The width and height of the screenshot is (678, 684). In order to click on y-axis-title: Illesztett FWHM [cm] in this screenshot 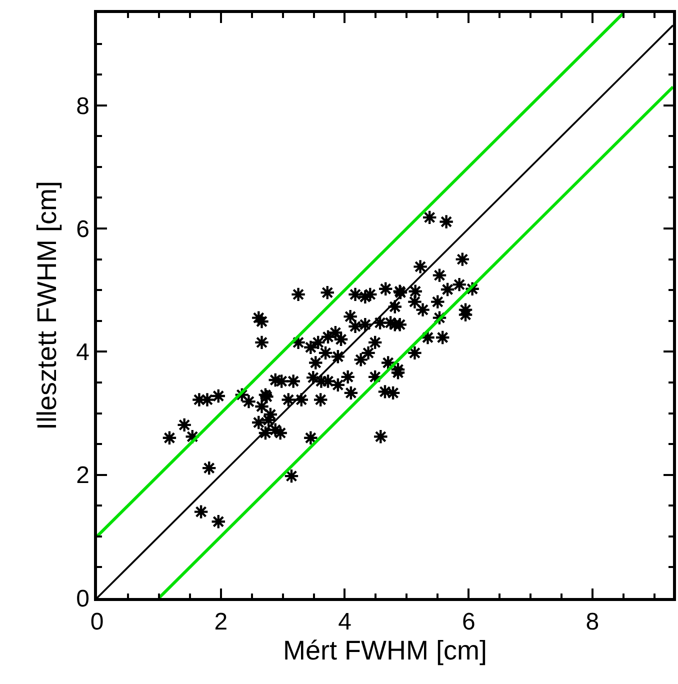, I will do `click(47, 305)`.